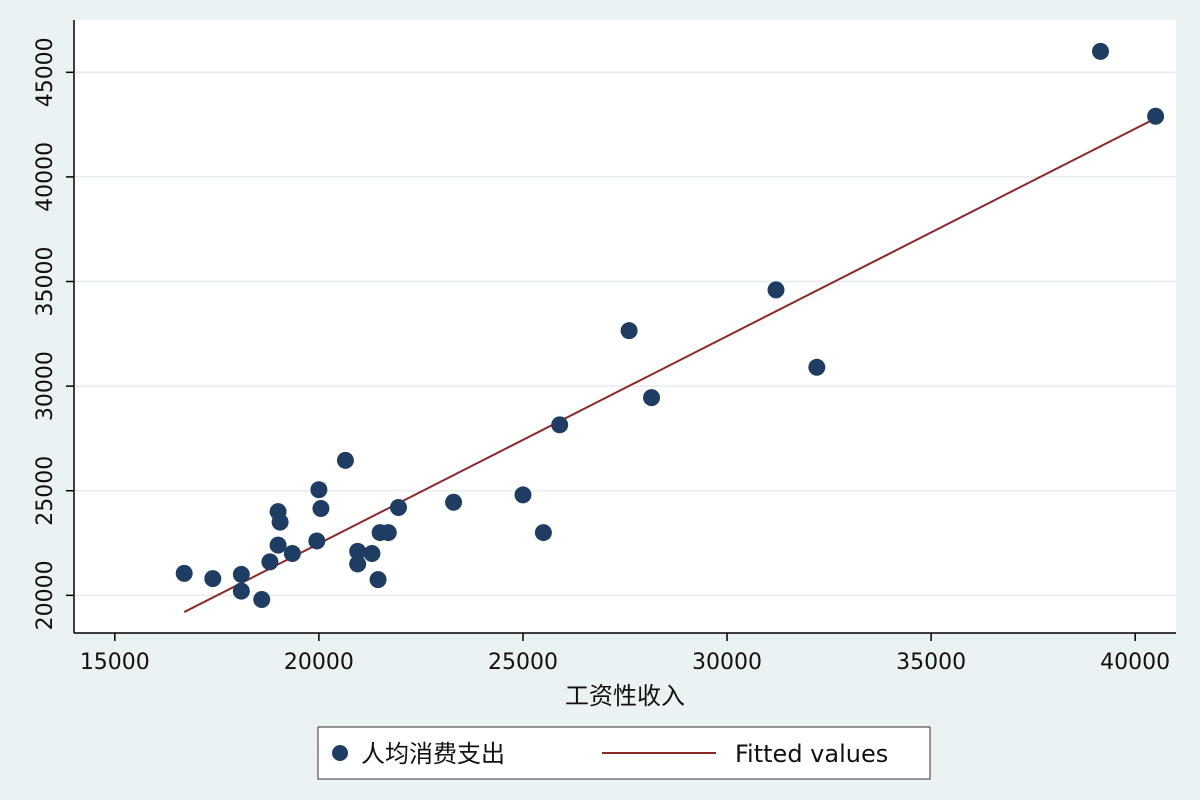 The height and width of the screenshot is (800, 1200). I want to click on y-tick-label-25000: 25000, so click(45, 491).